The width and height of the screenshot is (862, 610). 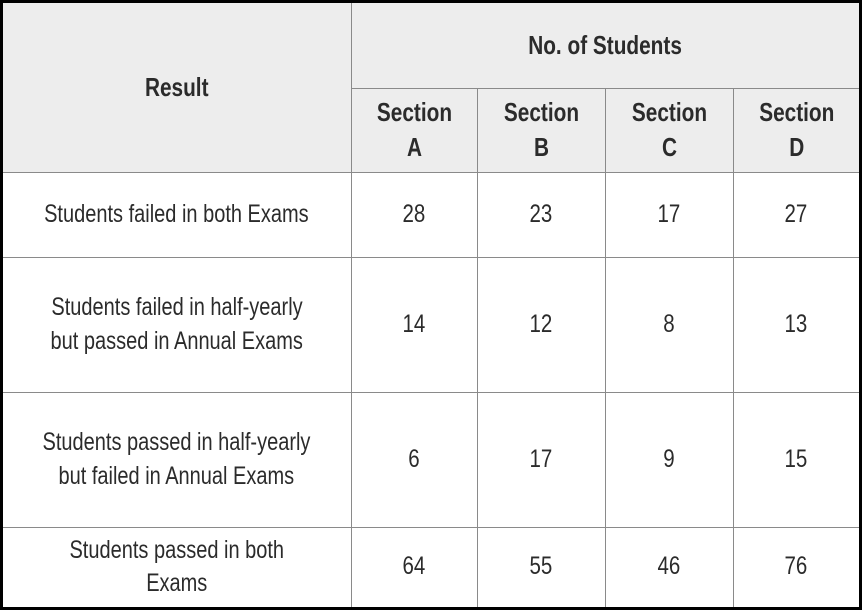 I want to click on value: 64, so click(x=414, y=566).